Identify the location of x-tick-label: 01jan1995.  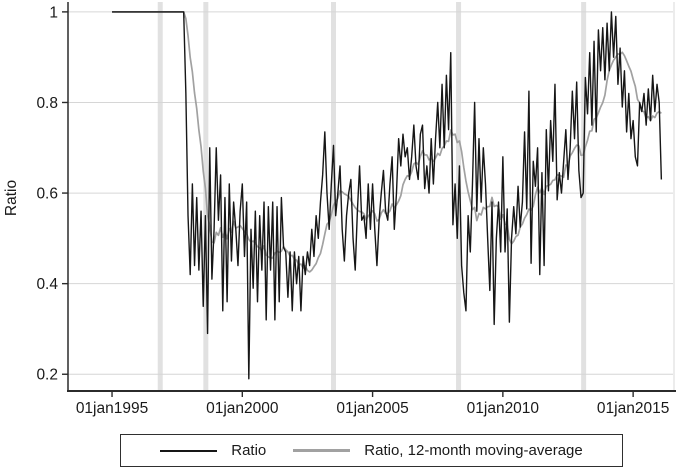
(112, 408).